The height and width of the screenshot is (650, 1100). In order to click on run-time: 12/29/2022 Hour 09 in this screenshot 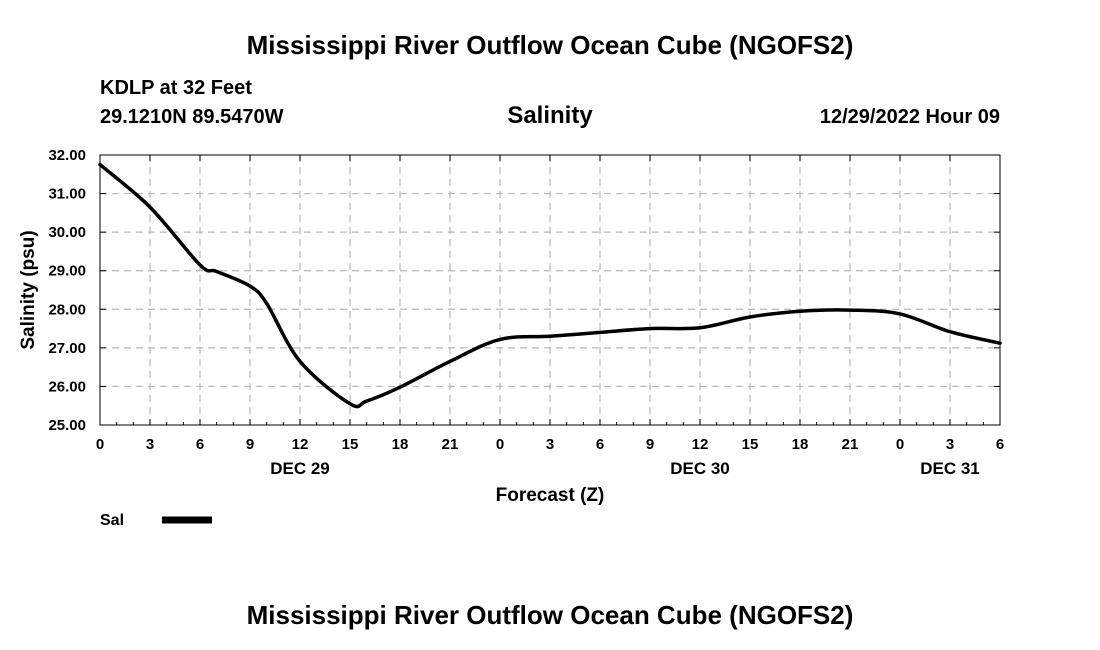, I will do `click(909, 117)`.